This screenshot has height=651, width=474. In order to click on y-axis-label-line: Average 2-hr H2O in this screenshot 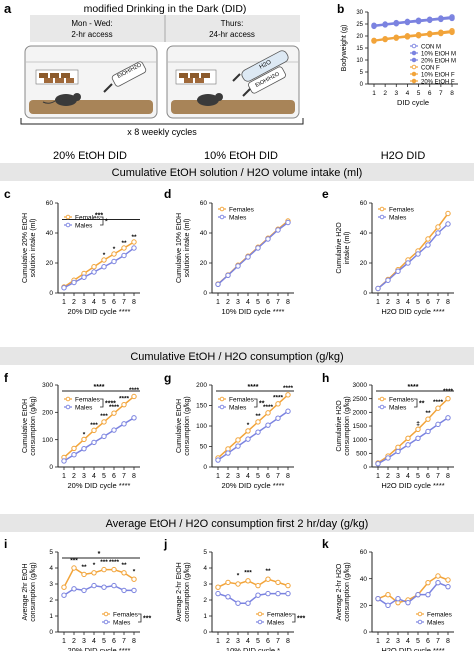, I will do `click(339, 591)`.